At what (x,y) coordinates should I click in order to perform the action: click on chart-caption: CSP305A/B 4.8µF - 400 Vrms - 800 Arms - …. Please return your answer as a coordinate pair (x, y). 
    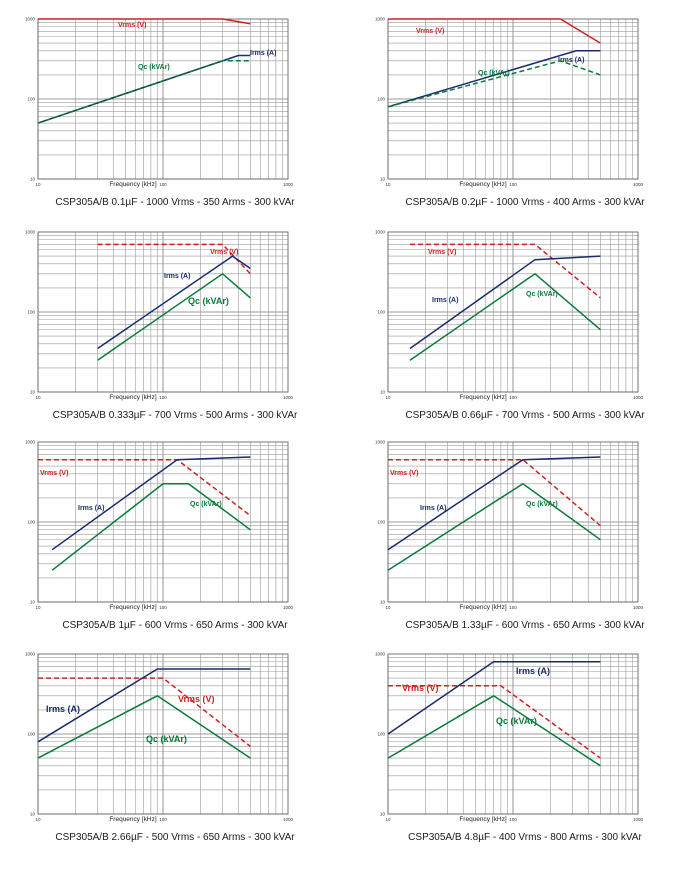
    Looking at the image, I should click on (525, 837).